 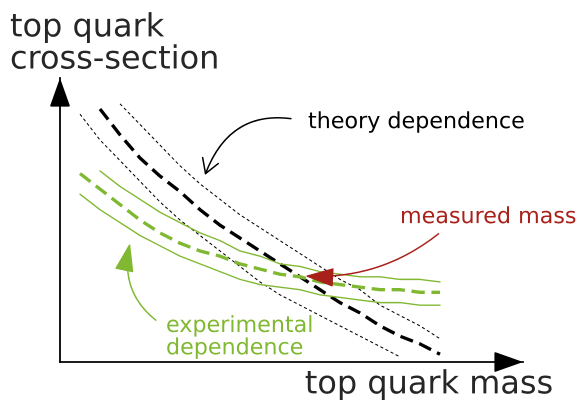 What do you see at coordinates (489, 215) in the screenshot?
I see `annotation: measured mass` at bounding box center [489, 215].